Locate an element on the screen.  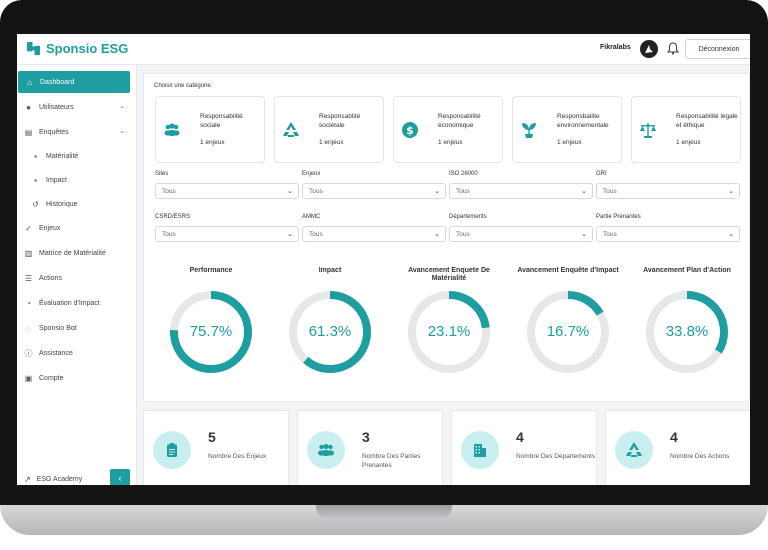
gauge-value: 23.1% is located at coordinates (449, 331).